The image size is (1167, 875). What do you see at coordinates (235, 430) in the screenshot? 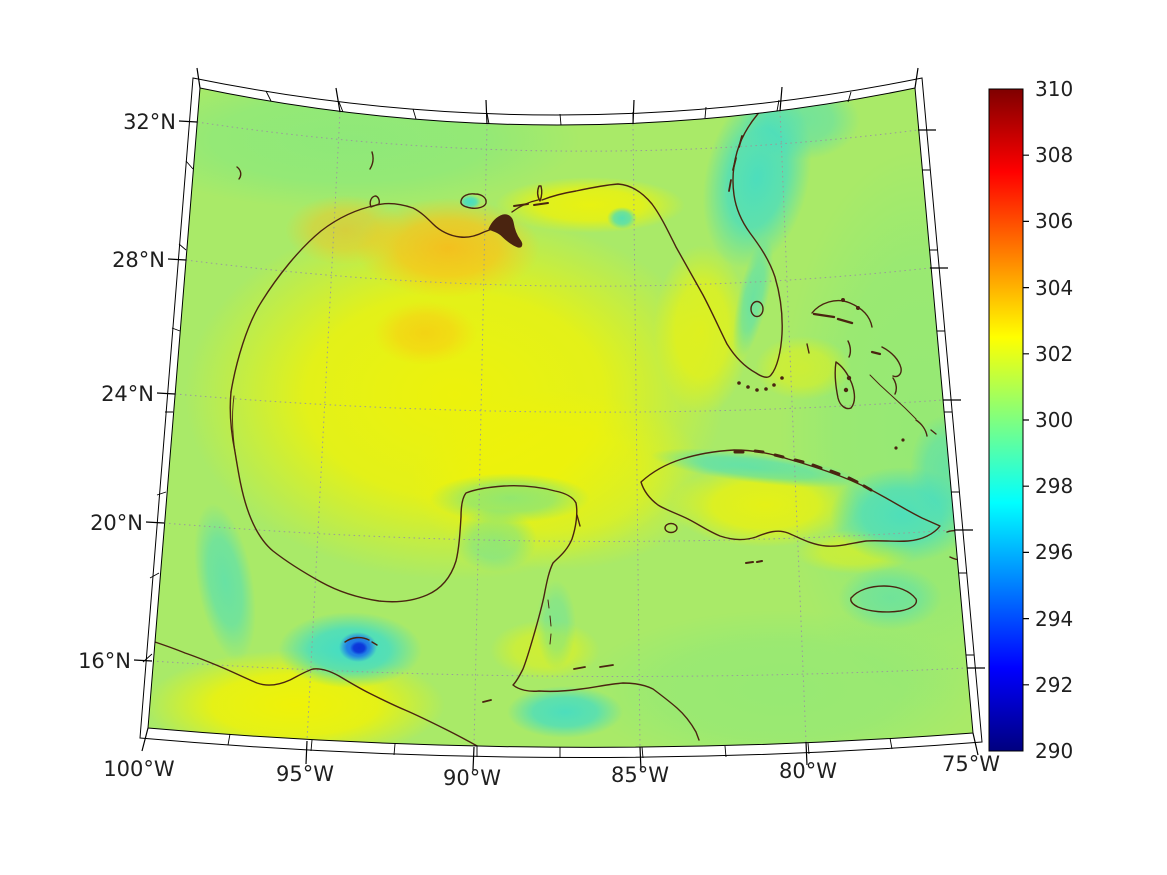
I see `laguna-madre` at bounding box center [235, 430].